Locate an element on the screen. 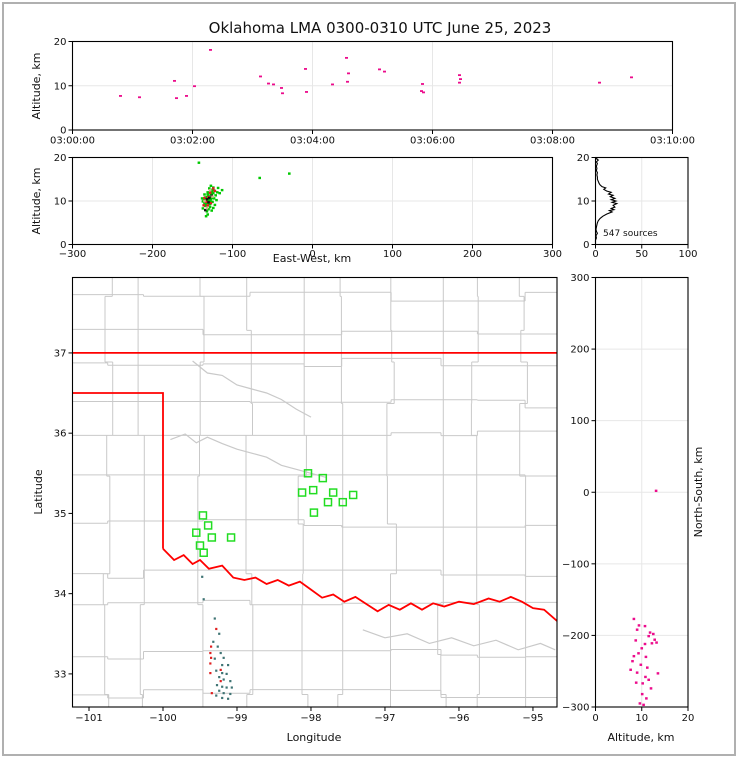 Image resolution: width=738 pixels, height=758 pixels. x-tick-label: 100 is located at coordinates (687, 254).